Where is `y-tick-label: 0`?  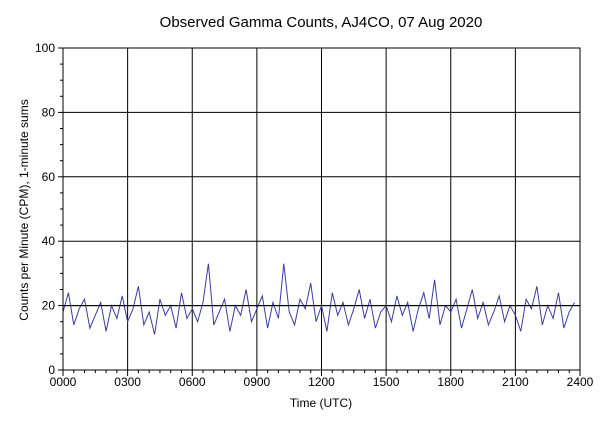
y-tick-label: 0 is located at coordinates (51, 370).